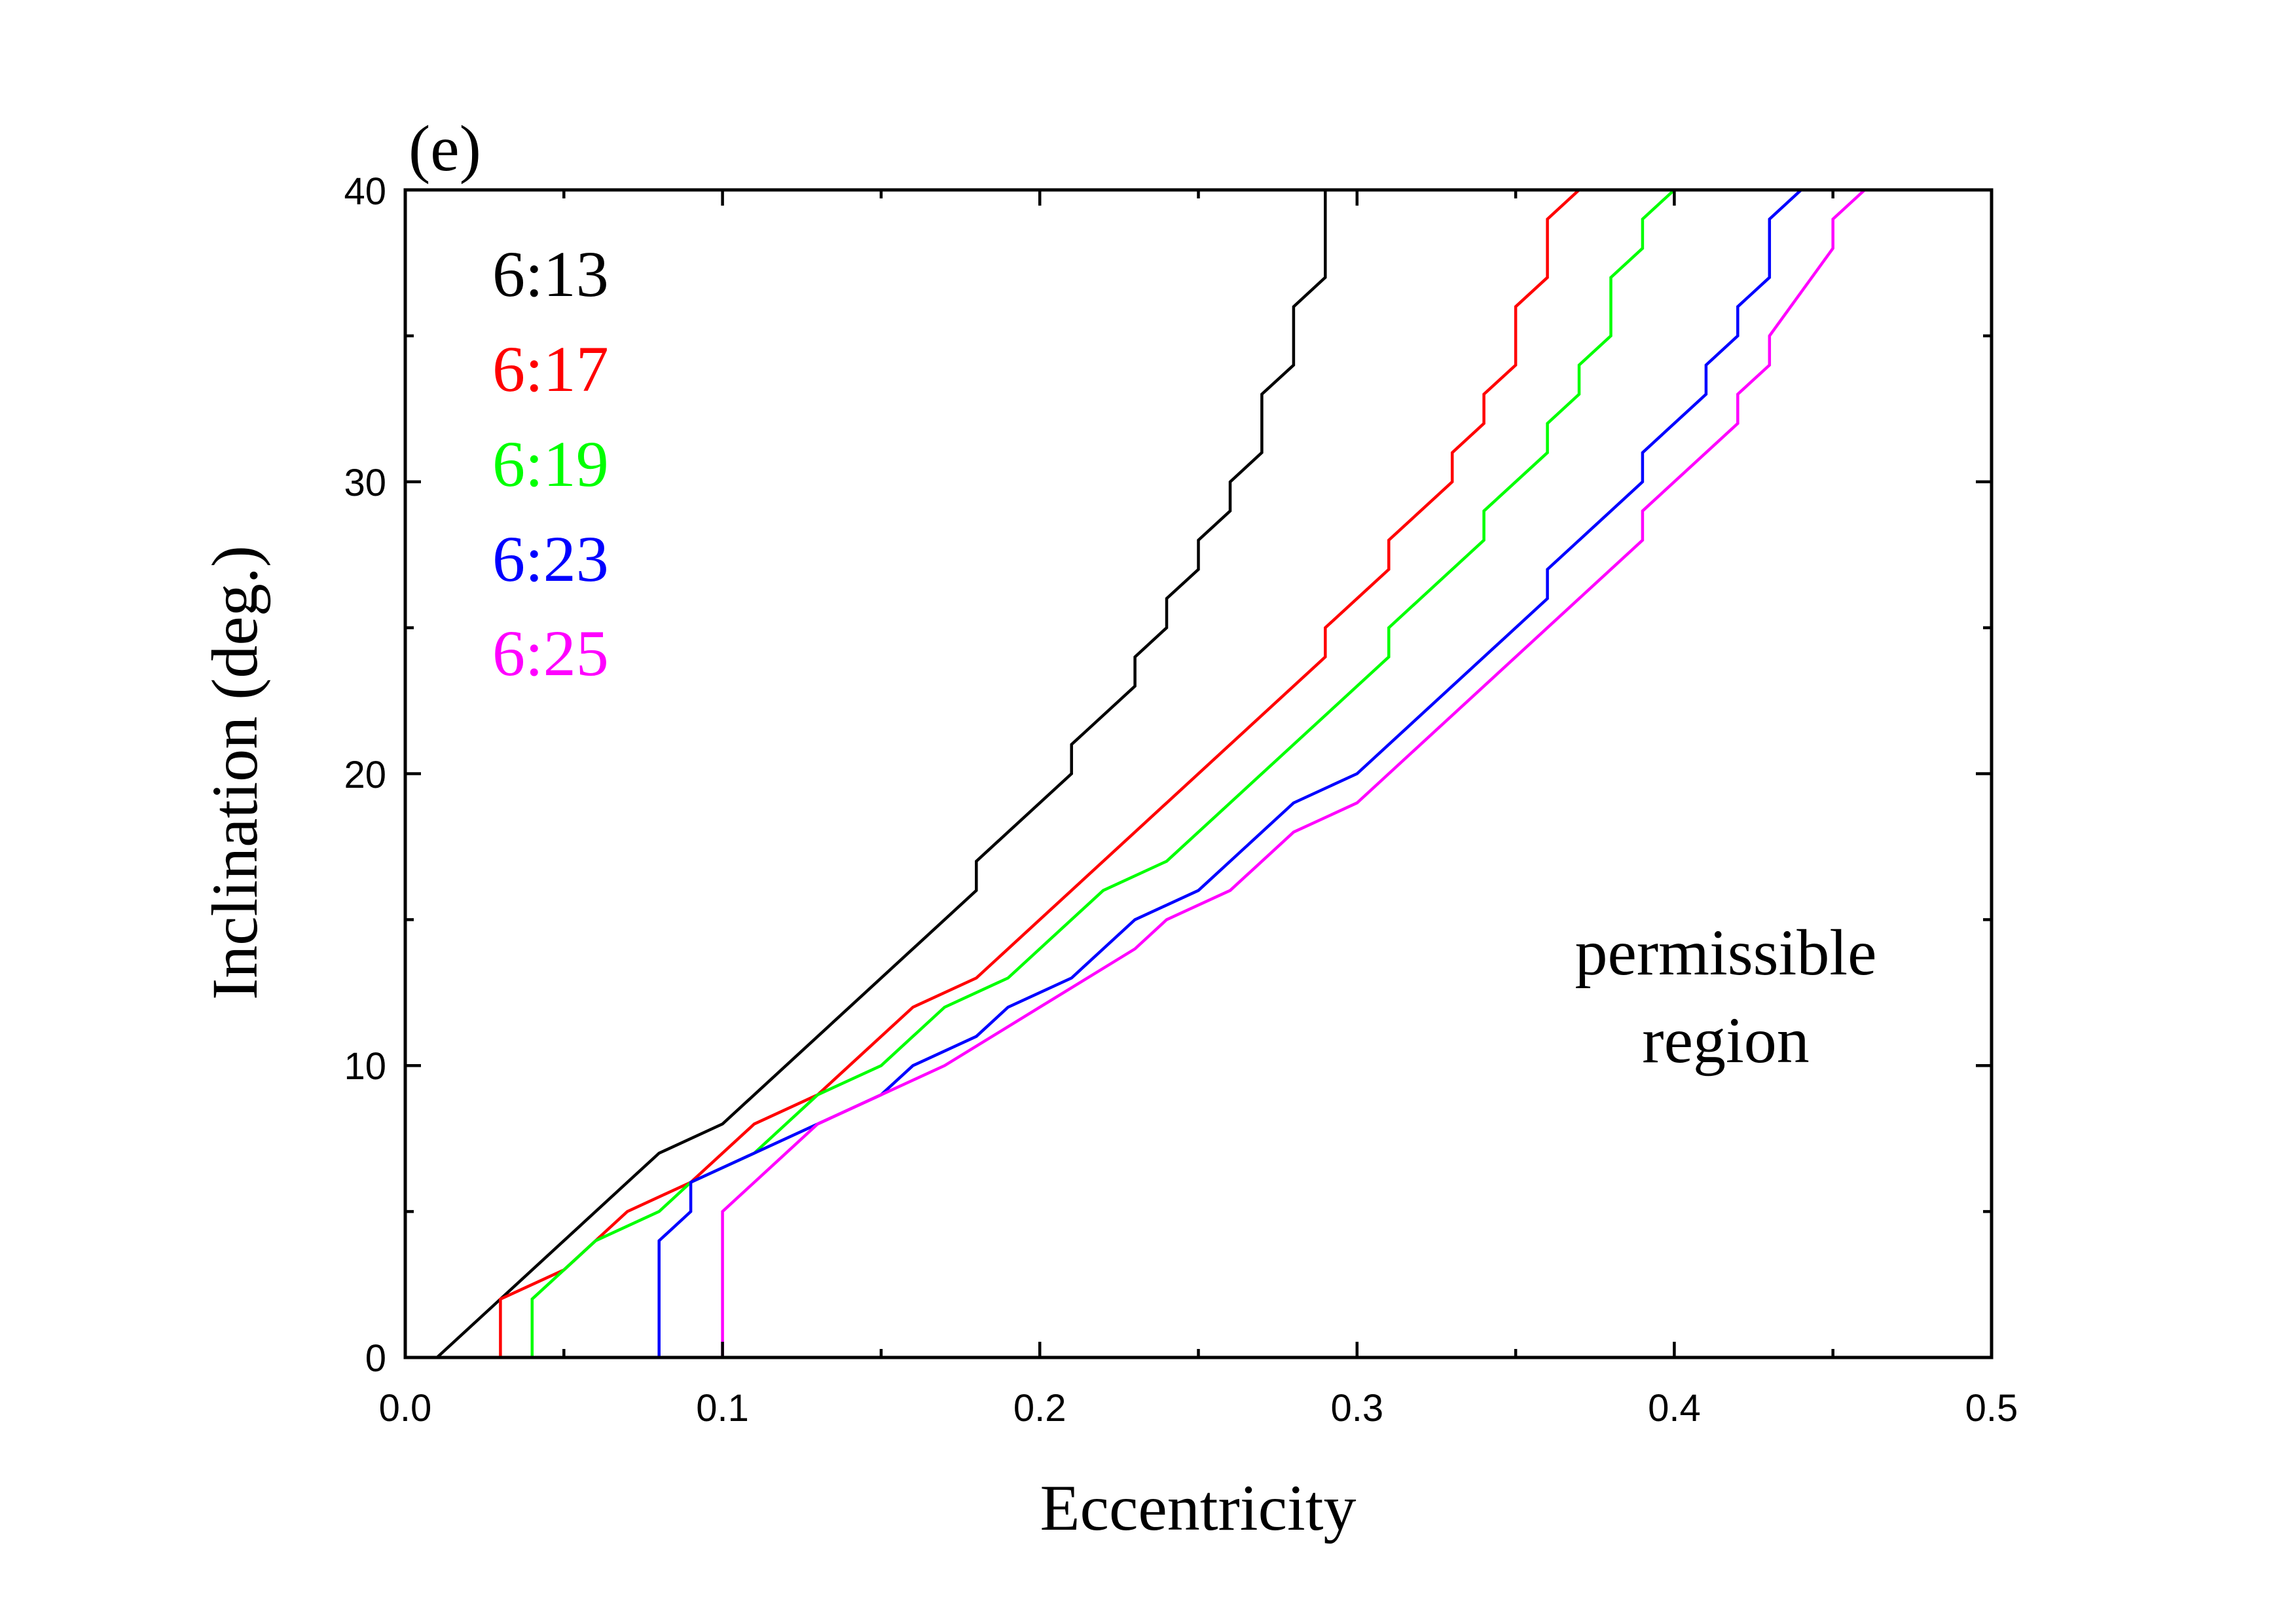 The height and width of the screenshot is (1624, 2296). Describe the element at coordinates (1039, 1408) in the screenshot. I see `x-tick-label: 0.2` at that location.